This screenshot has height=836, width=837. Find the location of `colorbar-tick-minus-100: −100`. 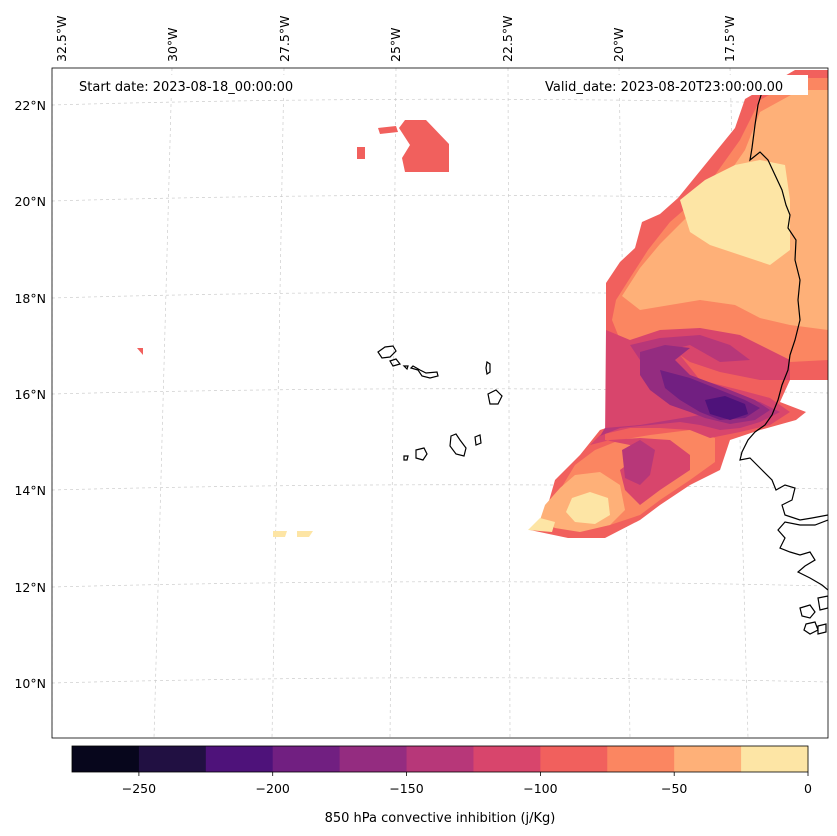

colorbar-tick-minus-100: −100 is located at coordinates (540, 788).